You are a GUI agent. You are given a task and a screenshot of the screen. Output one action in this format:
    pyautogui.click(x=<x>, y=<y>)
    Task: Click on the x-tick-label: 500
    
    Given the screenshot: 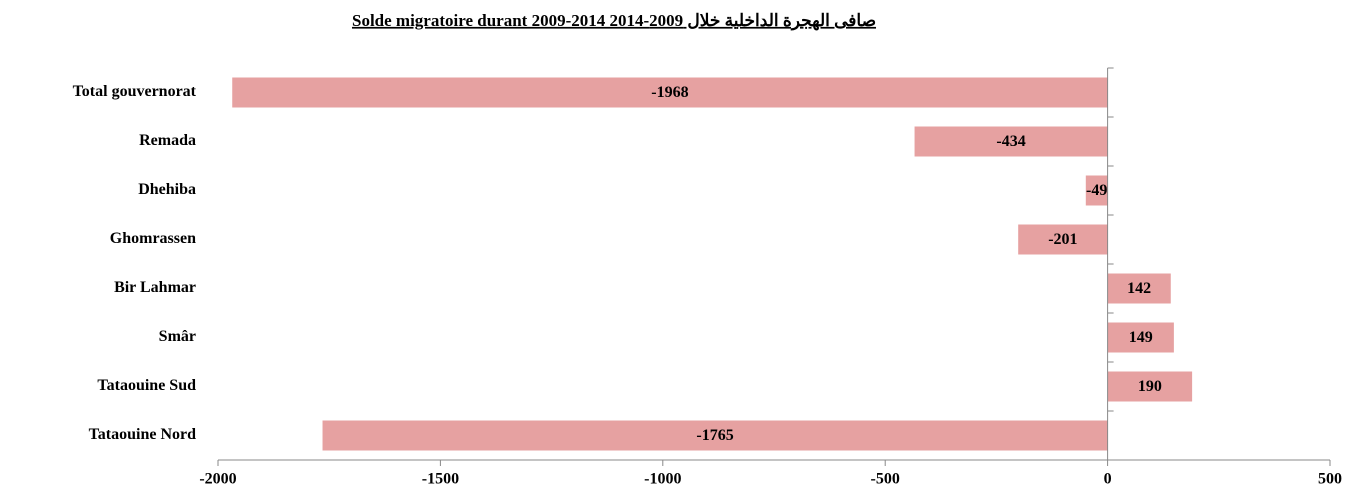 What is the action you would take?
    pyautogui.click(x=1330, y=479)
    